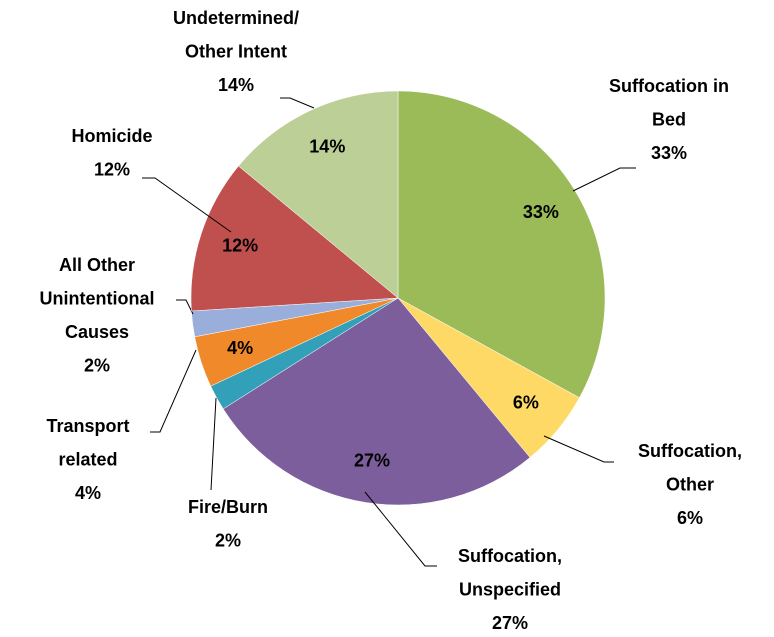  I want to click on category-value-label: 27%, so click(510, 623).